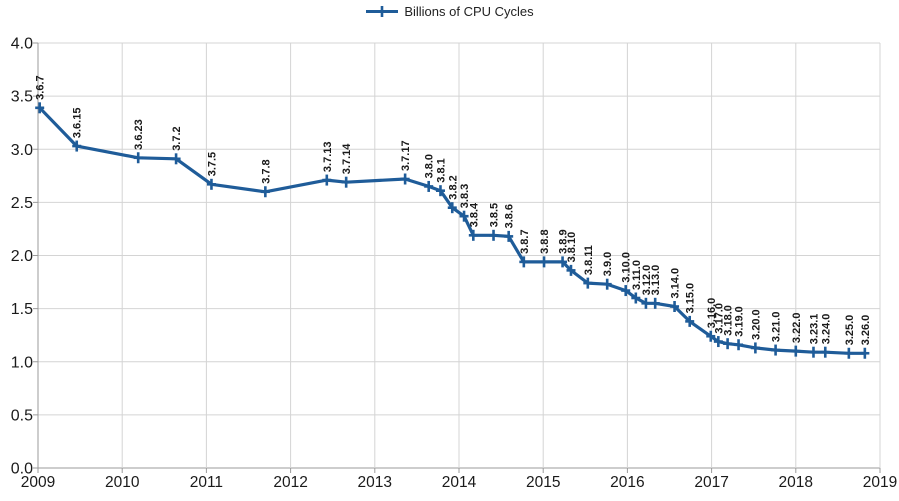  Describe the element at coordinates (22, 415) in the screenshot. I see `y-axis-tick-label: 0.5` at that location.